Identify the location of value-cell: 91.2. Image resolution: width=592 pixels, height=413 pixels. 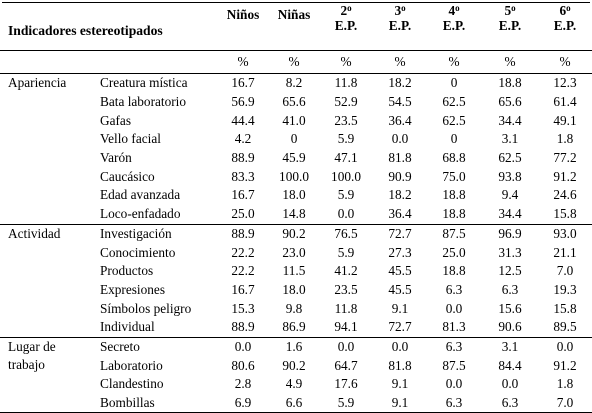
(565, 365).